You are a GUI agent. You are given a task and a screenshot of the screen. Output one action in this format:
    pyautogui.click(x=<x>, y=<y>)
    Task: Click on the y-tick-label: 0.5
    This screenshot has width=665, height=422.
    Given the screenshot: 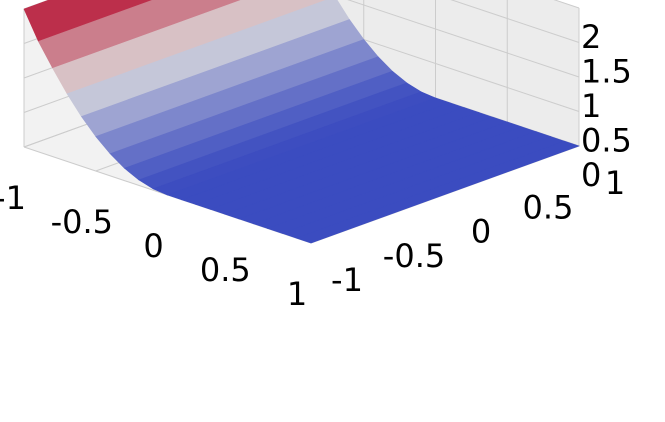 What is the action you would take?
    pyautogui.click(x=548, y=207)
    